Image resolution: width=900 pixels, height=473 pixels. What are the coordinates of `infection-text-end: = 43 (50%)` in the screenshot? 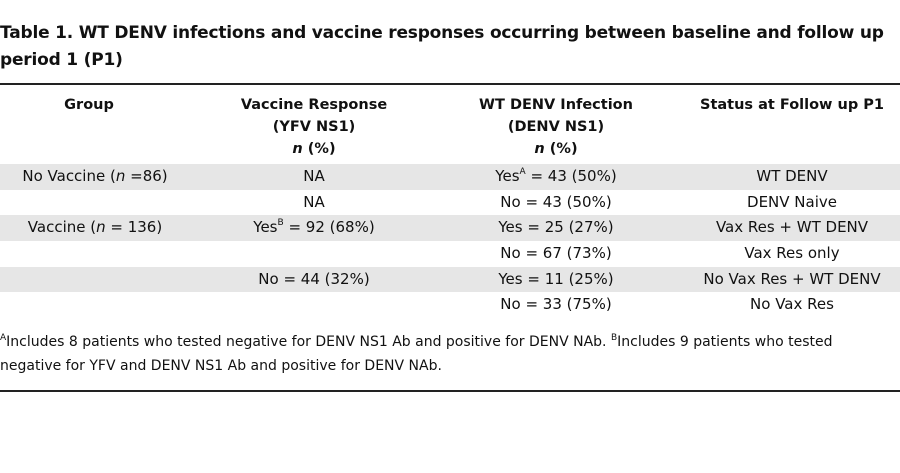 It's located at (571, 176).